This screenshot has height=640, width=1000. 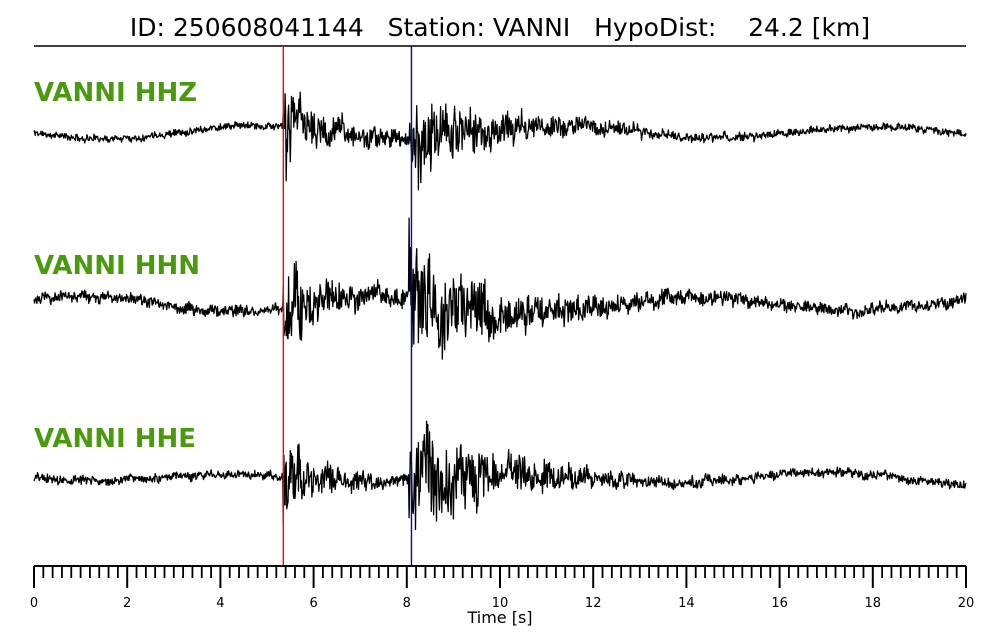 I want to click on station-name: VANNI, so click(x=531, y=27).